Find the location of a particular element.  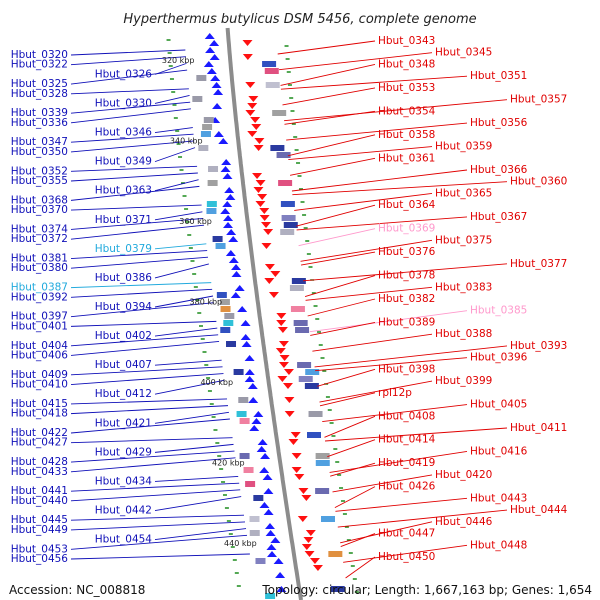

gene-label: Hbut_0360 is located at coordinates (538, 182).